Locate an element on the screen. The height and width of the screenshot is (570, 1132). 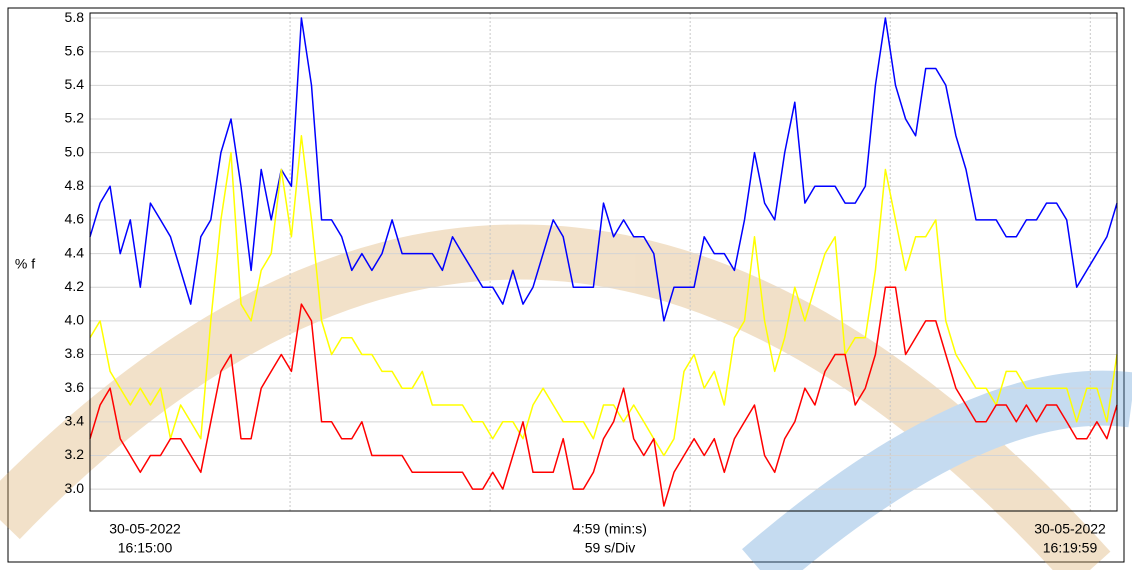
y-tick-label: 3.0 is located at coordinates (75, 488).